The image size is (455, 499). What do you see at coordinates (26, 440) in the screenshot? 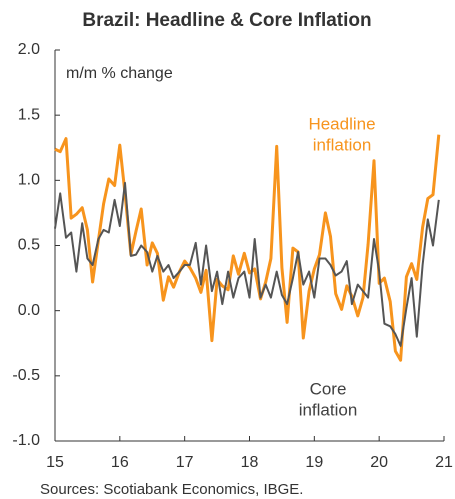
I see `y-tick-label: -1.0` at bounding box center [26, 440].